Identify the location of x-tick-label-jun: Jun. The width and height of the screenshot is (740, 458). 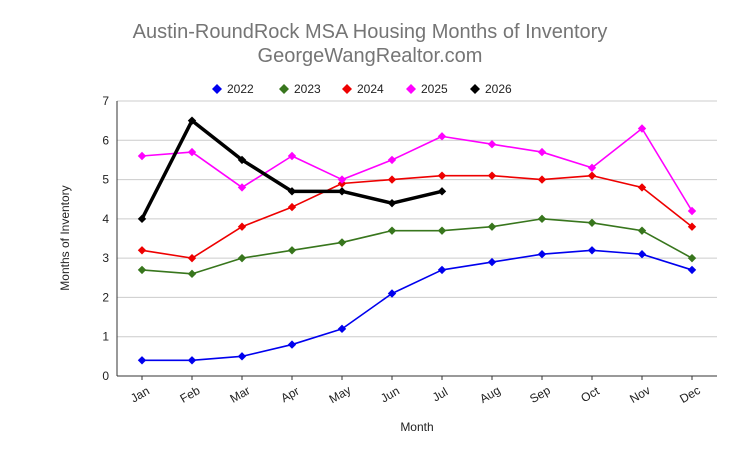
(390, 395).